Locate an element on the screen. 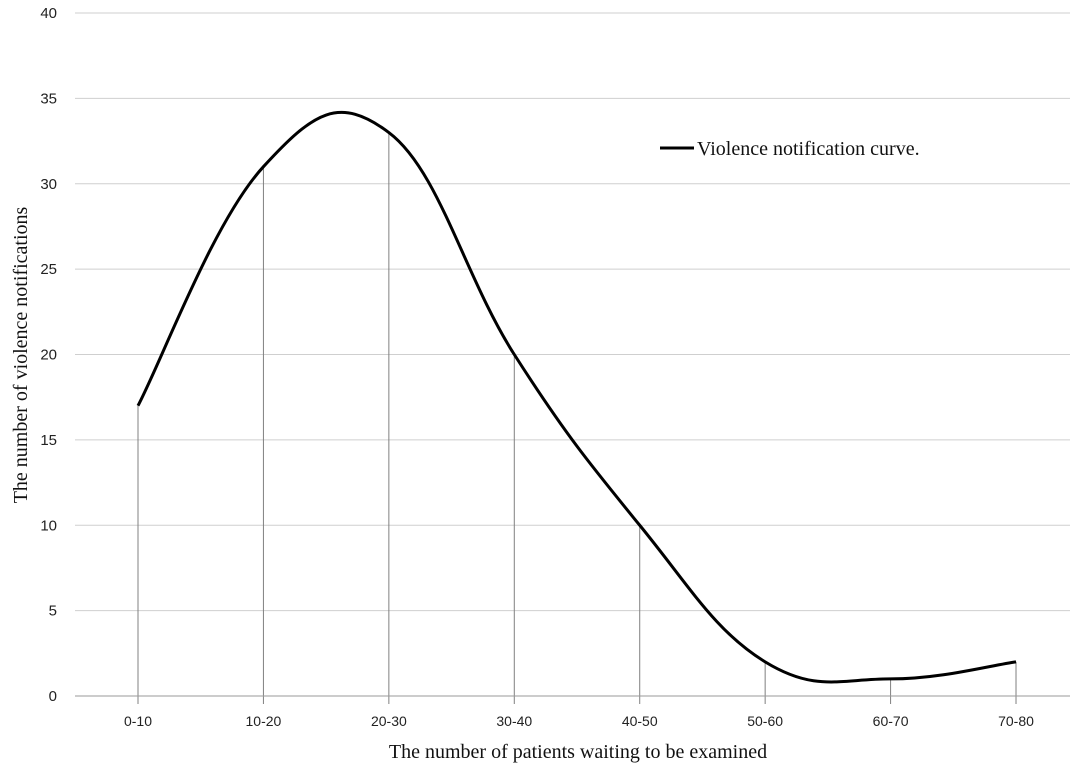 This screenshot has width=1070, height=766. legend: Violence notification curve. is located at coordinates (790, 149).